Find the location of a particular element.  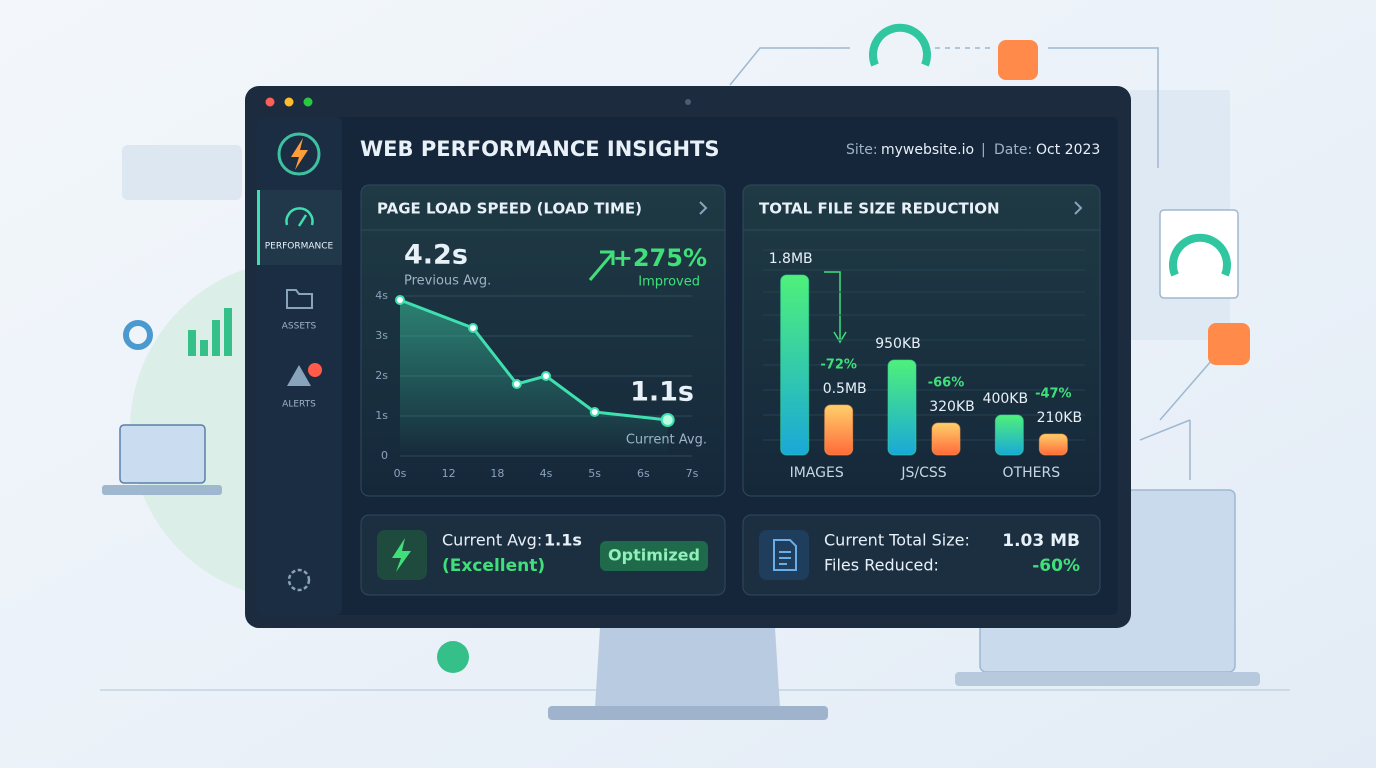

annotation: -47% is located at coordinates (1053, 394).